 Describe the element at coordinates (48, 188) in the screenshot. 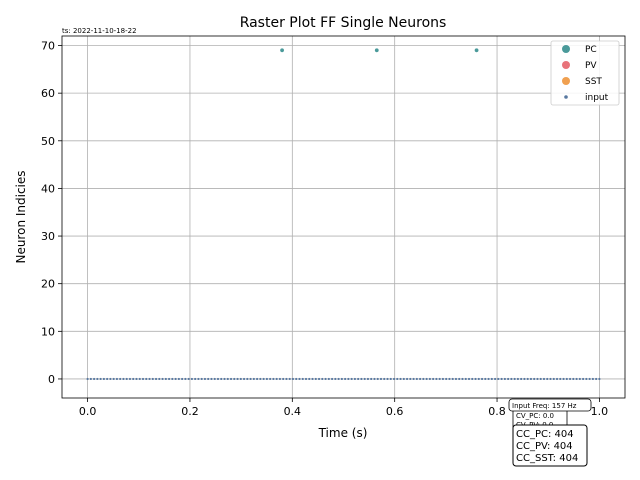

I see `y-tick-label: 40` at that location.